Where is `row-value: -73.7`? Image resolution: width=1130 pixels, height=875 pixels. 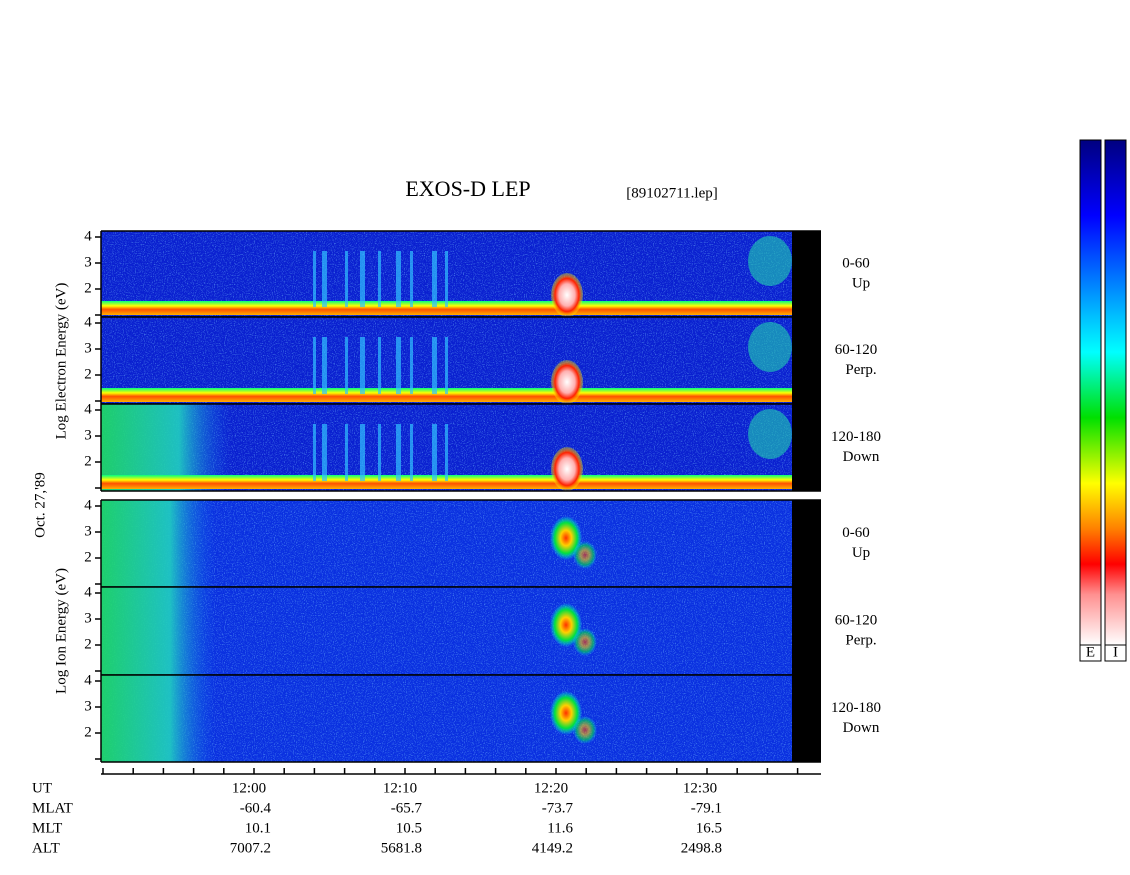 row-value: -73.7 is located at coordinates (558, 808).